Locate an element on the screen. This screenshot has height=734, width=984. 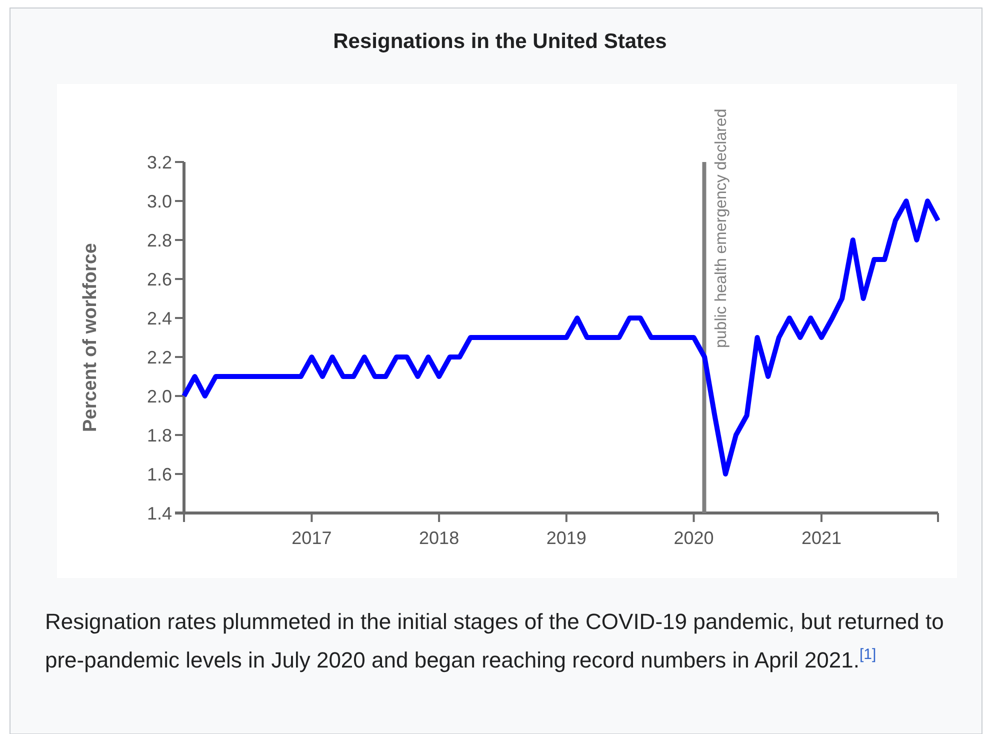
chart-title: Resignations in the United States is located at coordinates (500, 41).